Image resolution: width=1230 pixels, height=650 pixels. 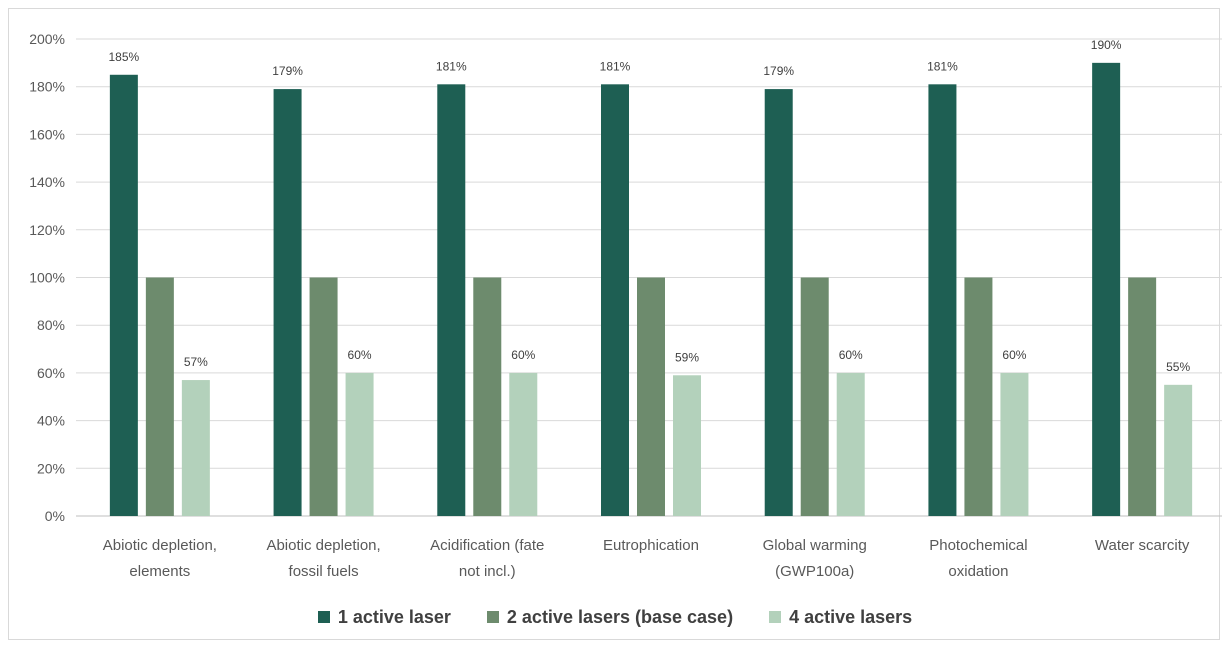 What do you see at coordinates (1142, 545) in the screenshot?
I see `x-category-label: Water scarcity` at bounding box center [1142, 545].